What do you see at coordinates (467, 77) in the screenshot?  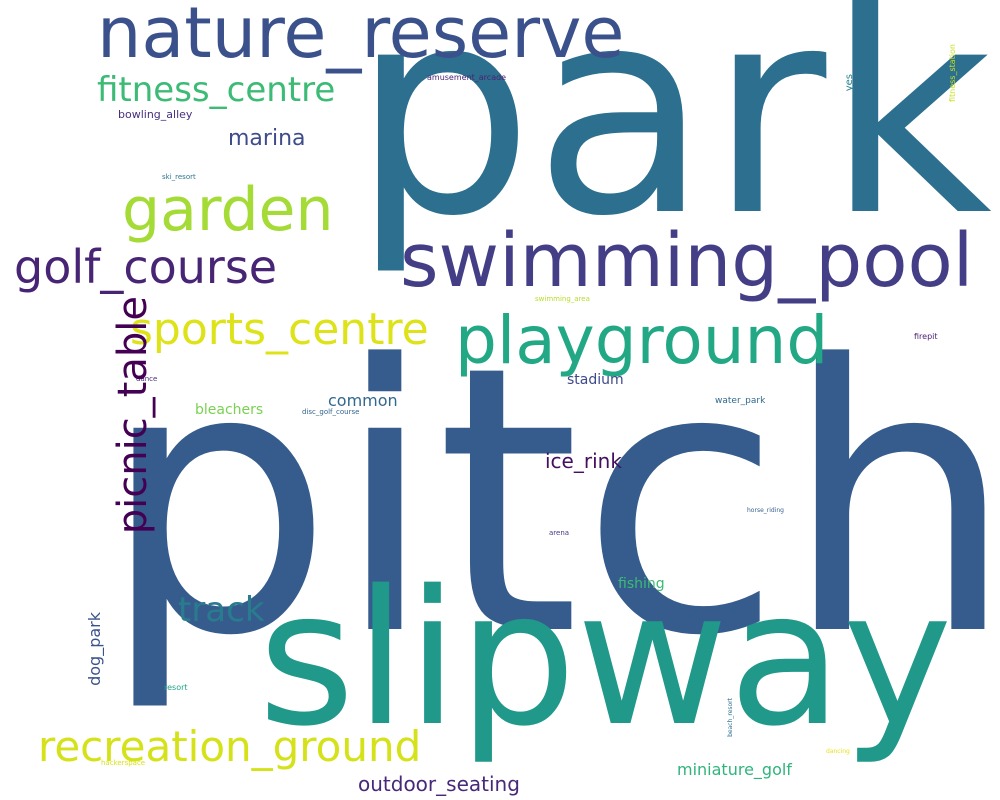 I see `word-amusement-arcade: amusement_arcade` at bounding box center [467, 77].